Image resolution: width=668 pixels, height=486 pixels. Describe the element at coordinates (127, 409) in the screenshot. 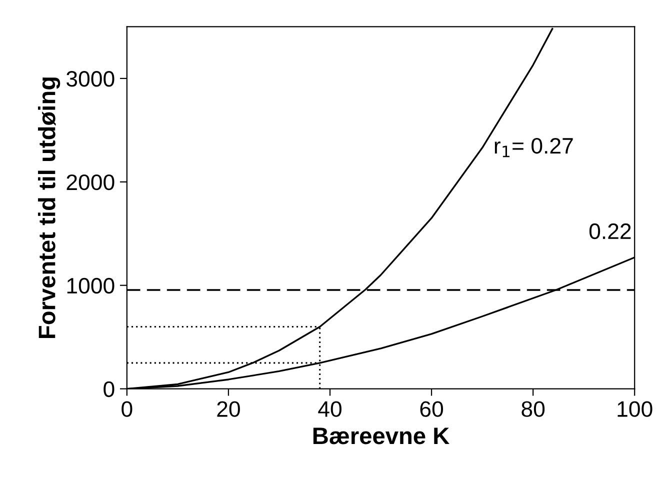

I see `x-tick-label: 0` at that location.